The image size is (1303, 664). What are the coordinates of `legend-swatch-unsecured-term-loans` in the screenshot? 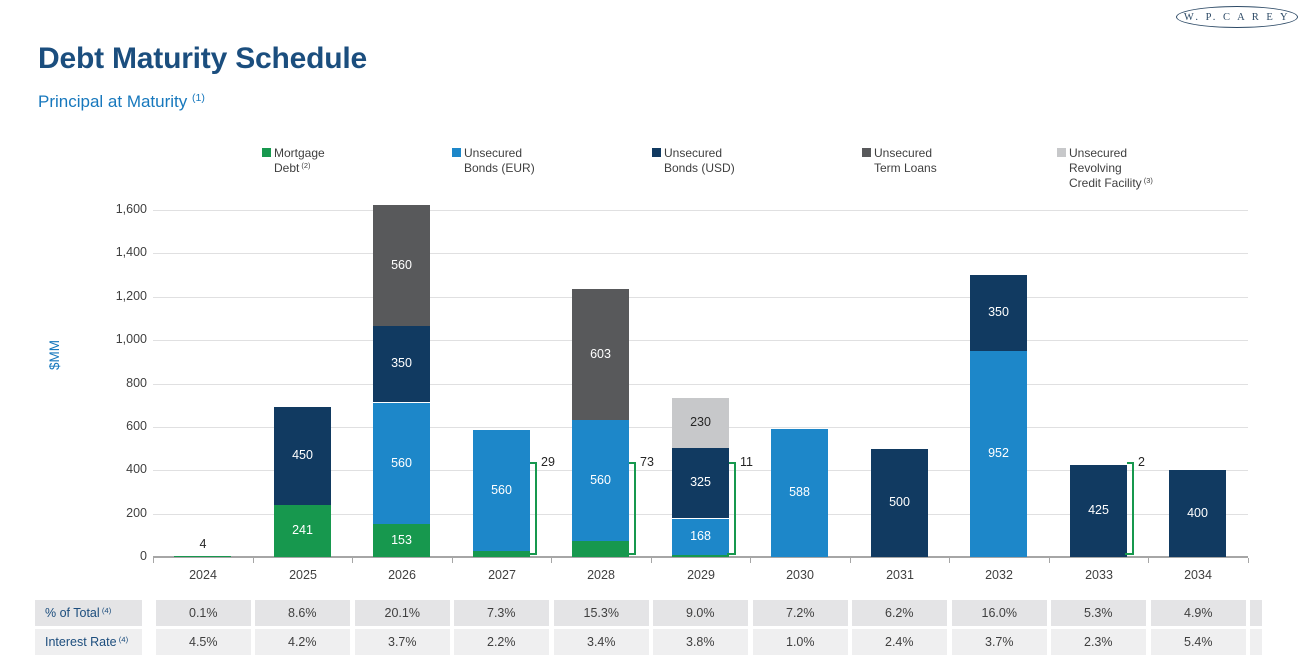 It's located at (866, 152).